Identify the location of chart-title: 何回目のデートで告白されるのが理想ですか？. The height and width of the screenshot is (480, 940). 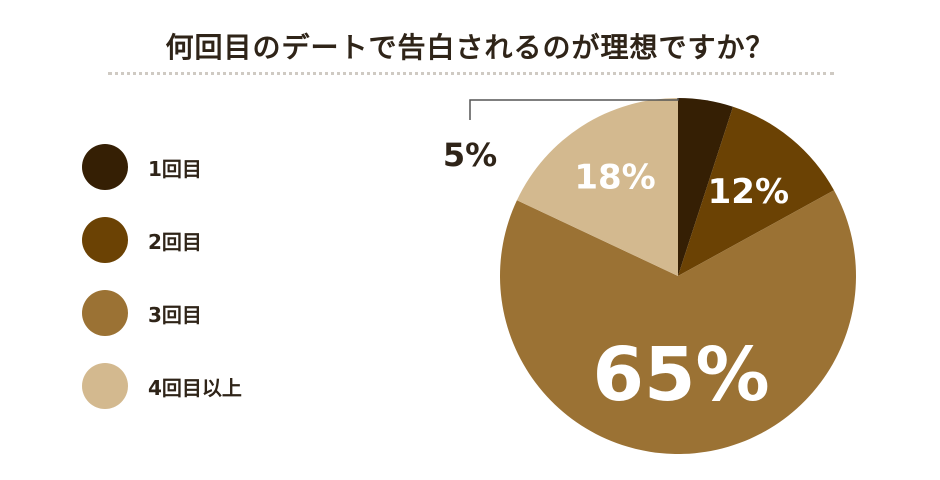
(470, 47).